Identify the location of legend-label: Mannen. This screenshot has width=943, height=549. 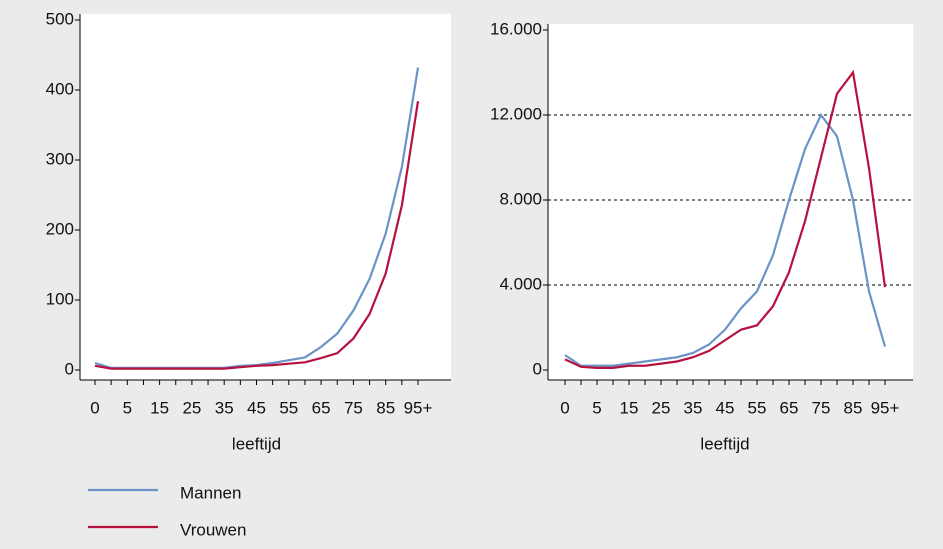
(210, 492).